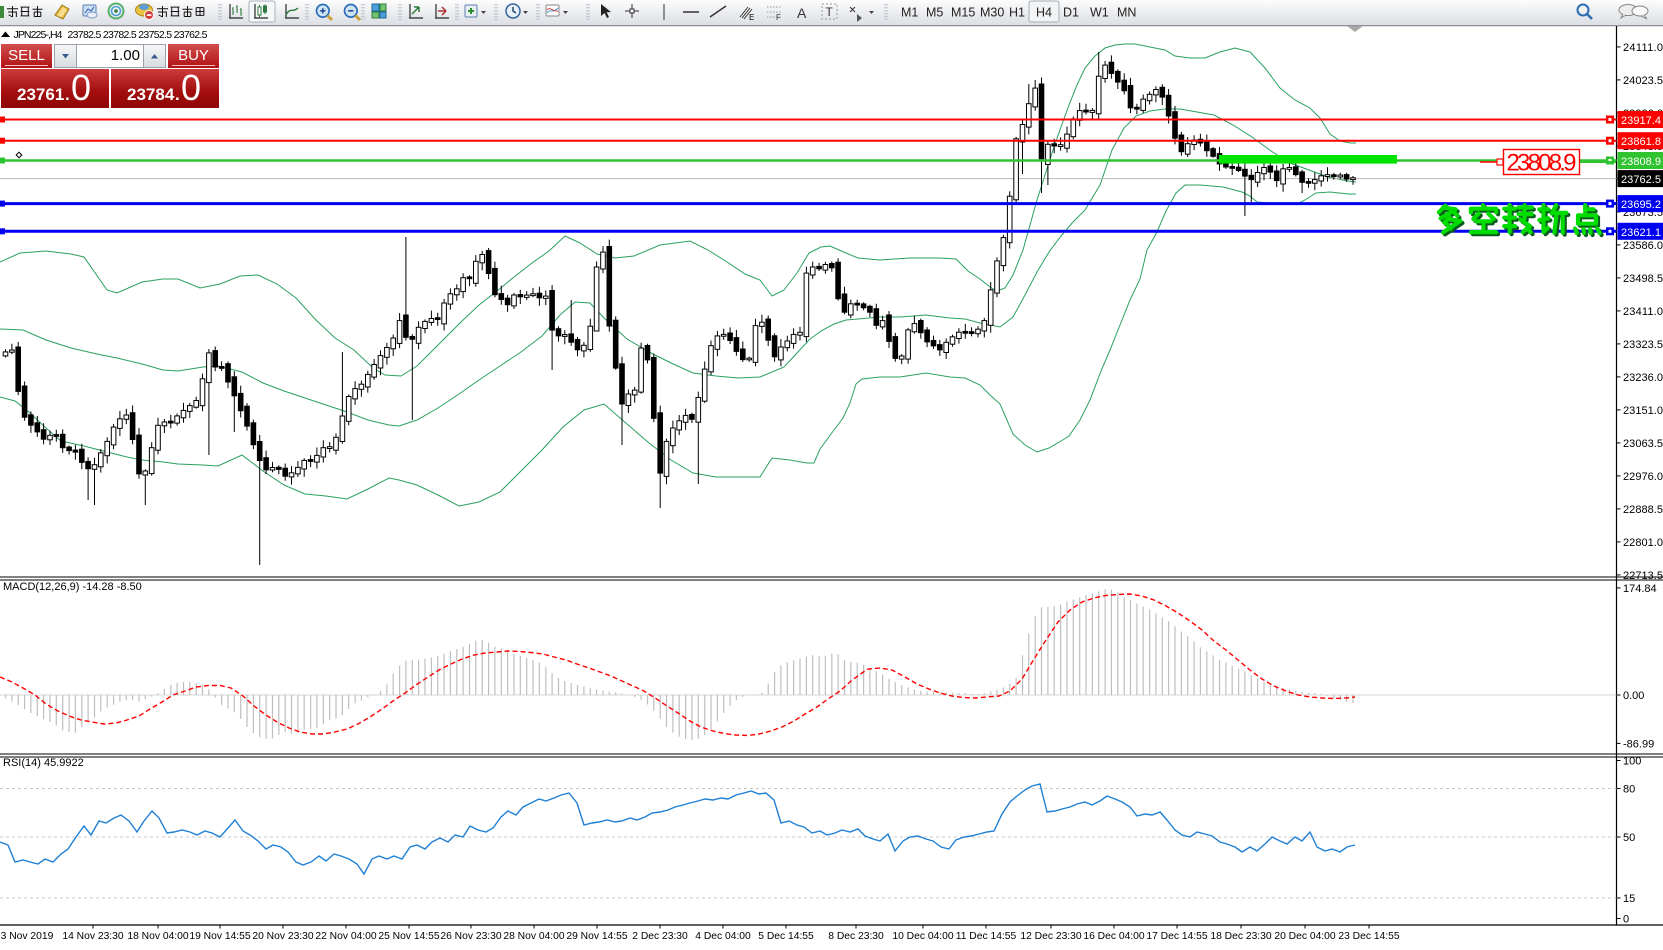 Image resolution: width=1663 pixels, height=950 pixels. I want to click on svg-text: JPN225-,H4, so click(38, 35).